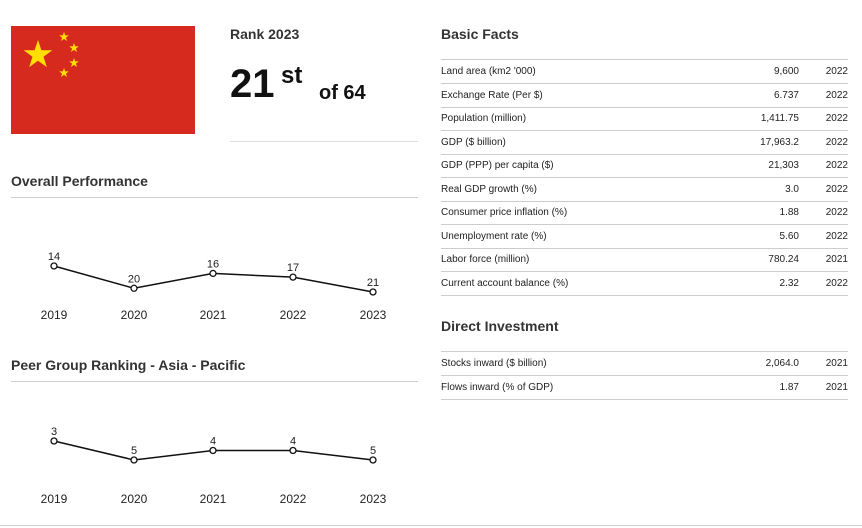 Image resolution: width=862 pixels, height=528 pixels. I want to click on cell-label: GDP (PPP) per capita ($), so click(497, 165).